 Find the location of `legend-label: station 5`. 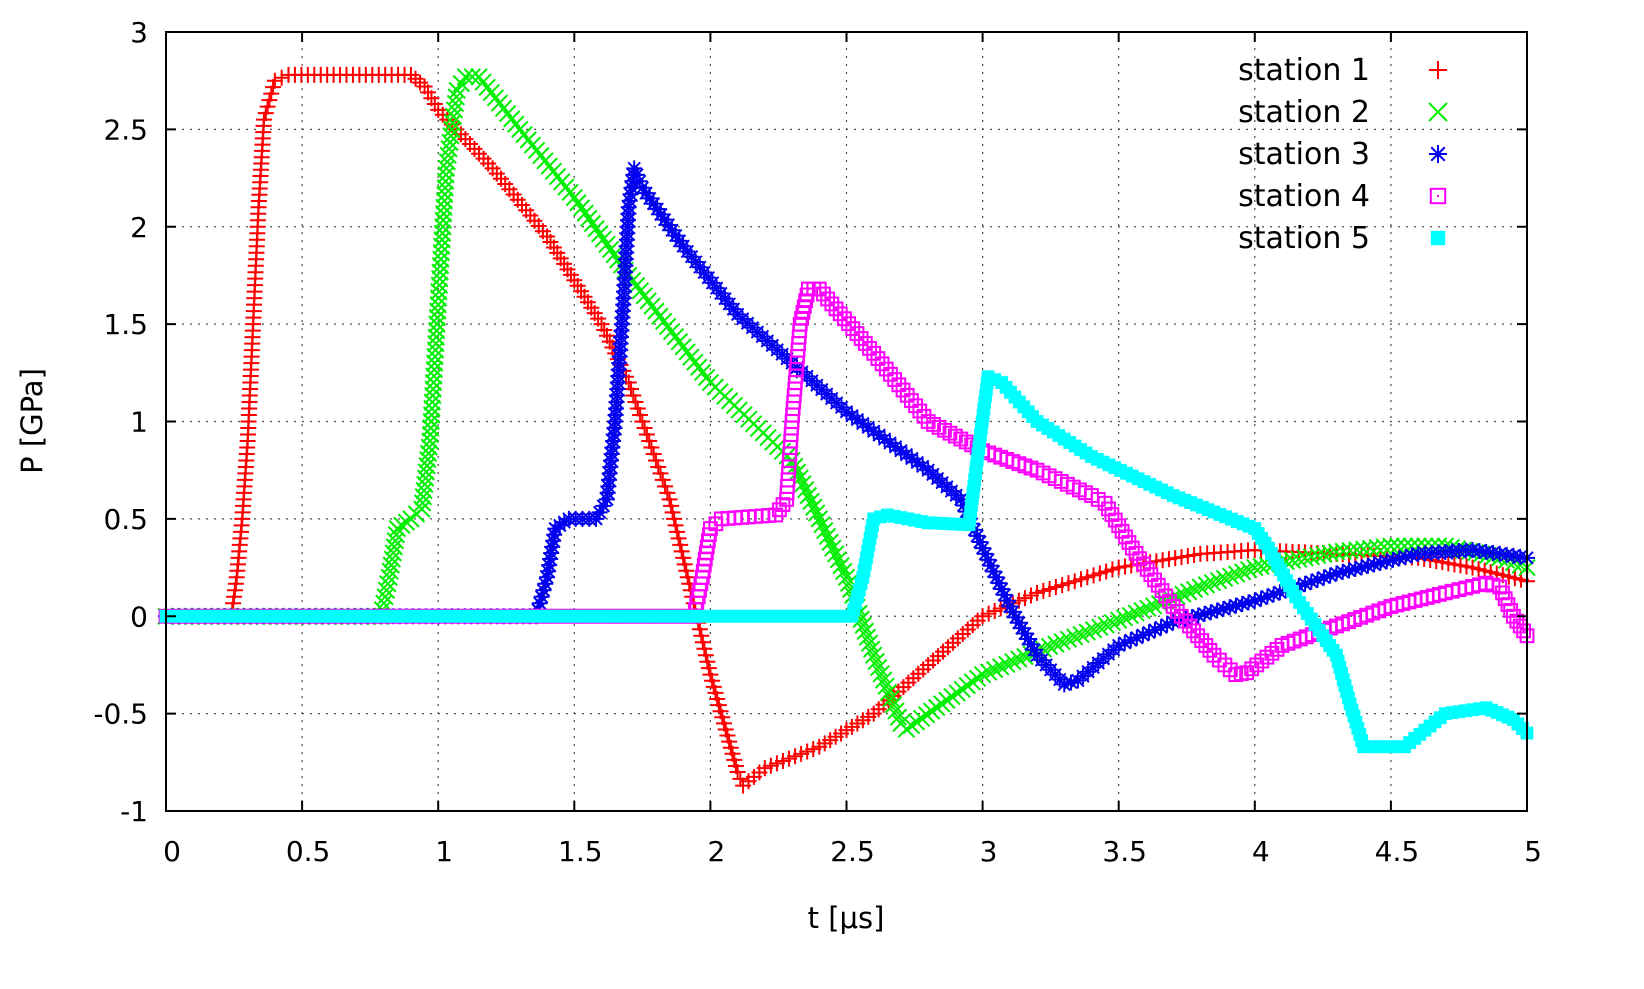

legend-label: station 5 is located at coordinates (1304, 238).